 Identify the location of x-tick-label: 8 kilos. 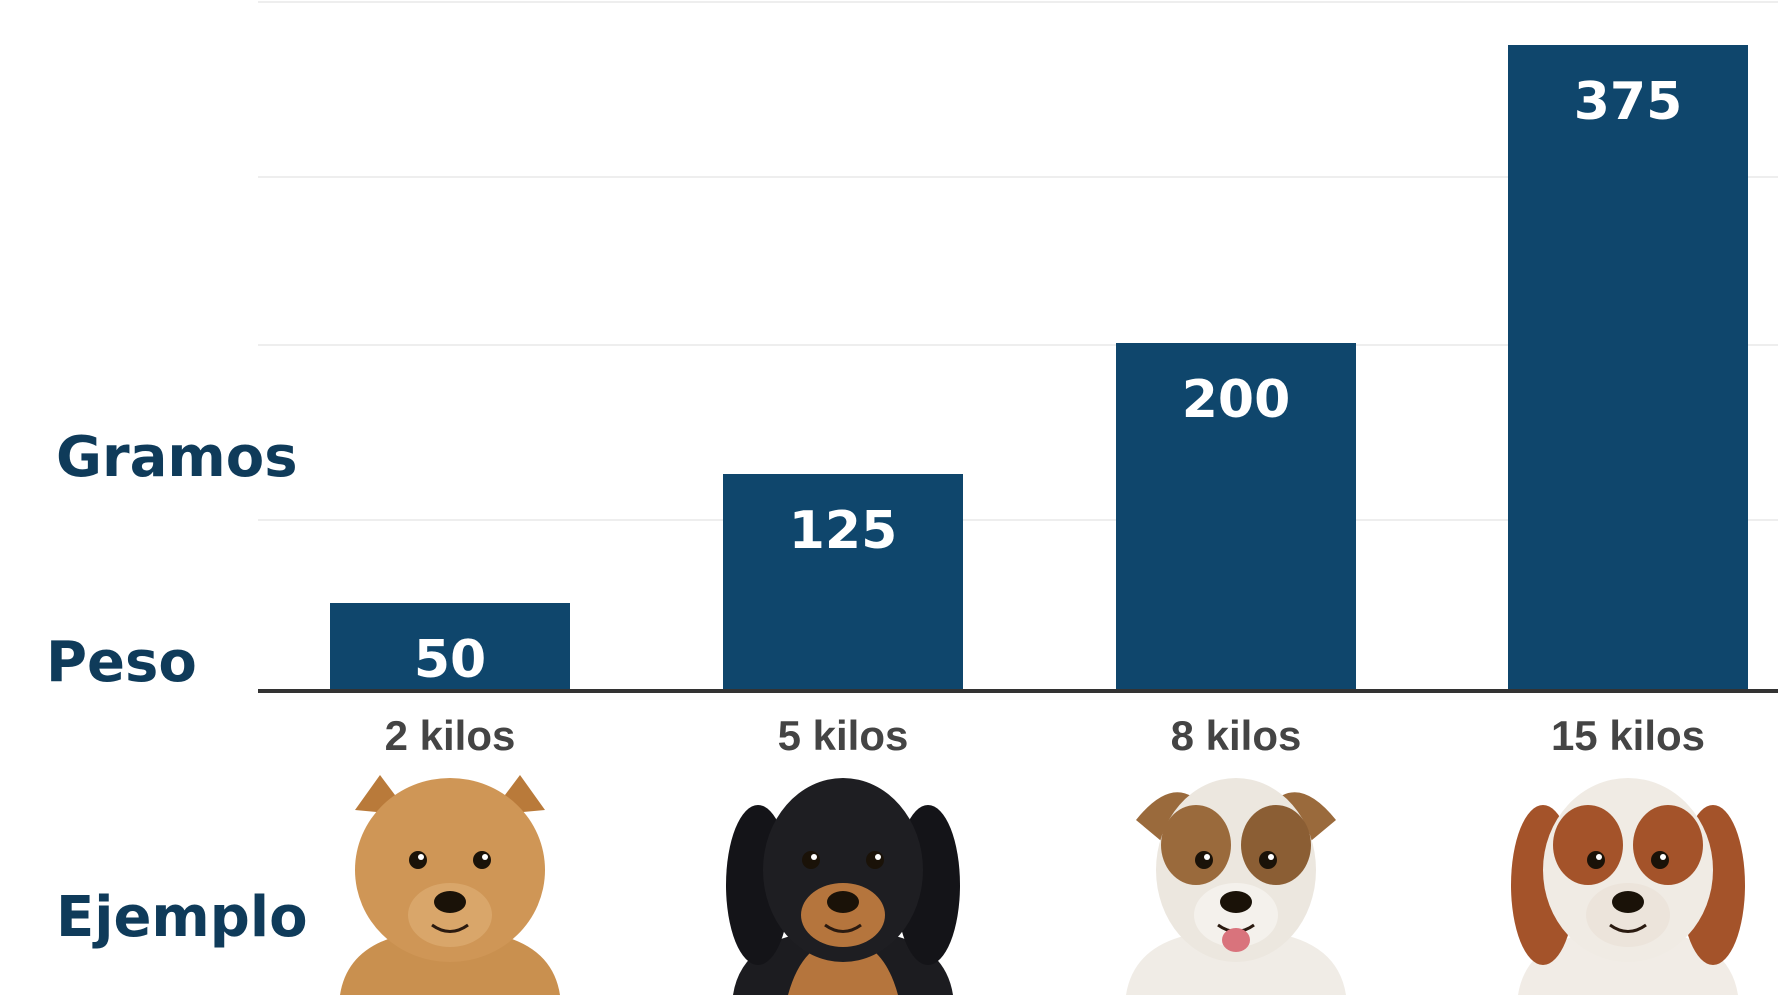
(1236, 735).